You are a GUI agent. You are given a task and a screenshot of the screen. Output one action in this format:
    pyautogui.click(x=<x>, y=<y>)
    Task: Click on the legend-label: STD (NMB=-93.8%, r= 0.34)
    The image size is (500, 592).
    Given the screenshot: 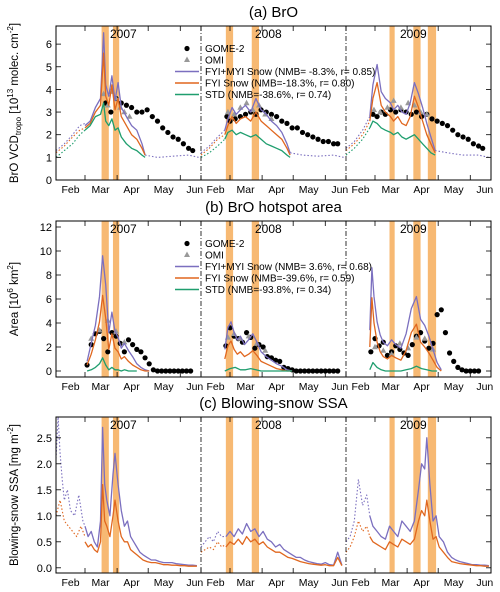 What is the action you would take?
    pyautogui.click(x=268, y=290)
    